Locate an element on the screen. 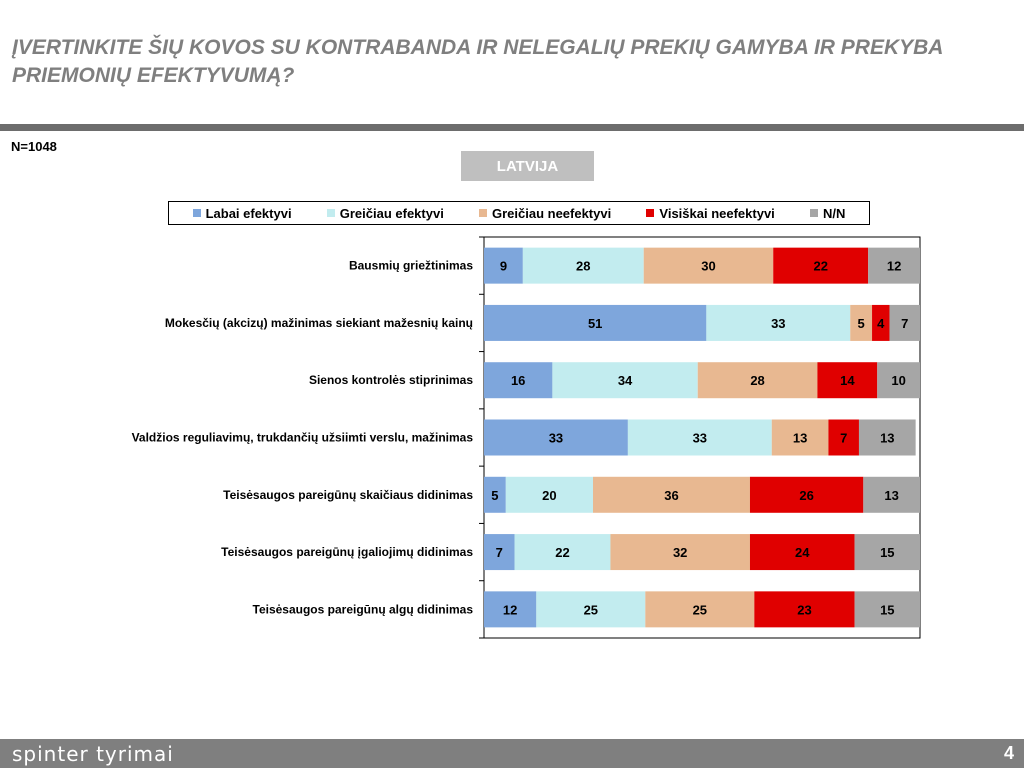 This screenshot has height=768, width=1024. legend-label: Visiškai neefektyvi is located at coordinates (717, 213).